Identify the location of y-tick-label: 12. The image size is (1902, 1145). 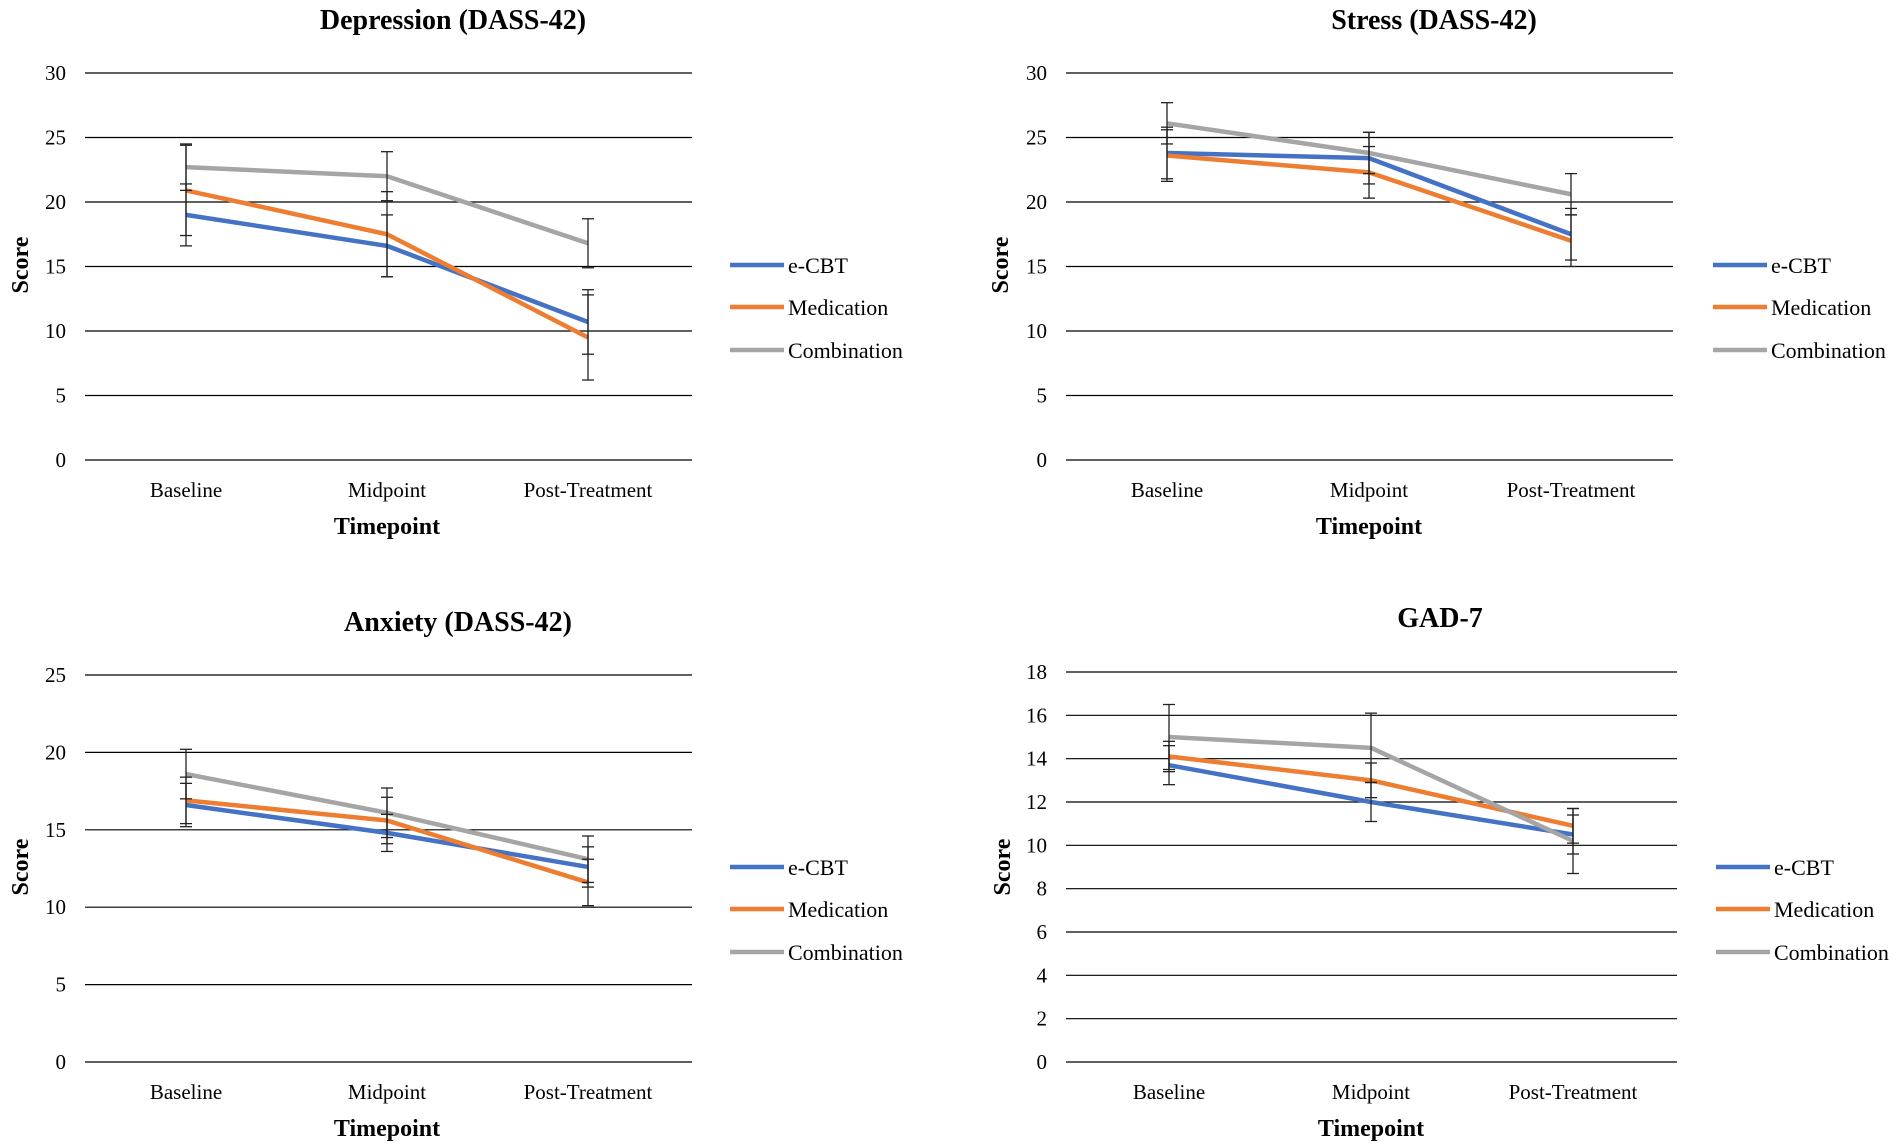
(1036, 802).